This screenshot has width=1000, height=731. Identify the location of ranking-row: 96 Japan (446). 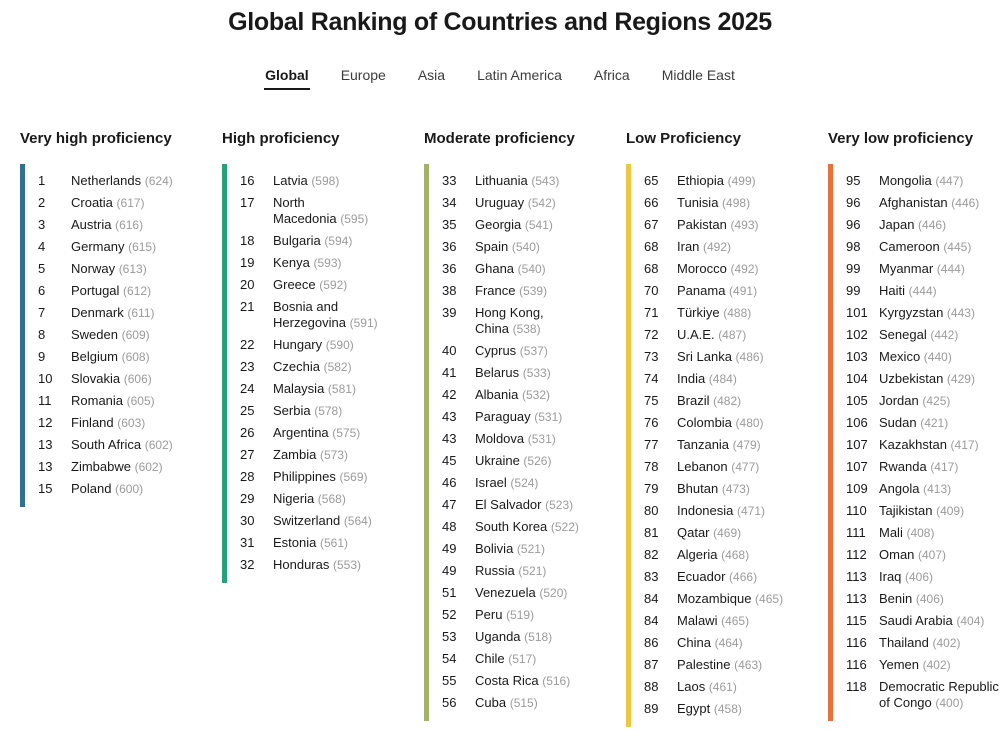
(923, 225).